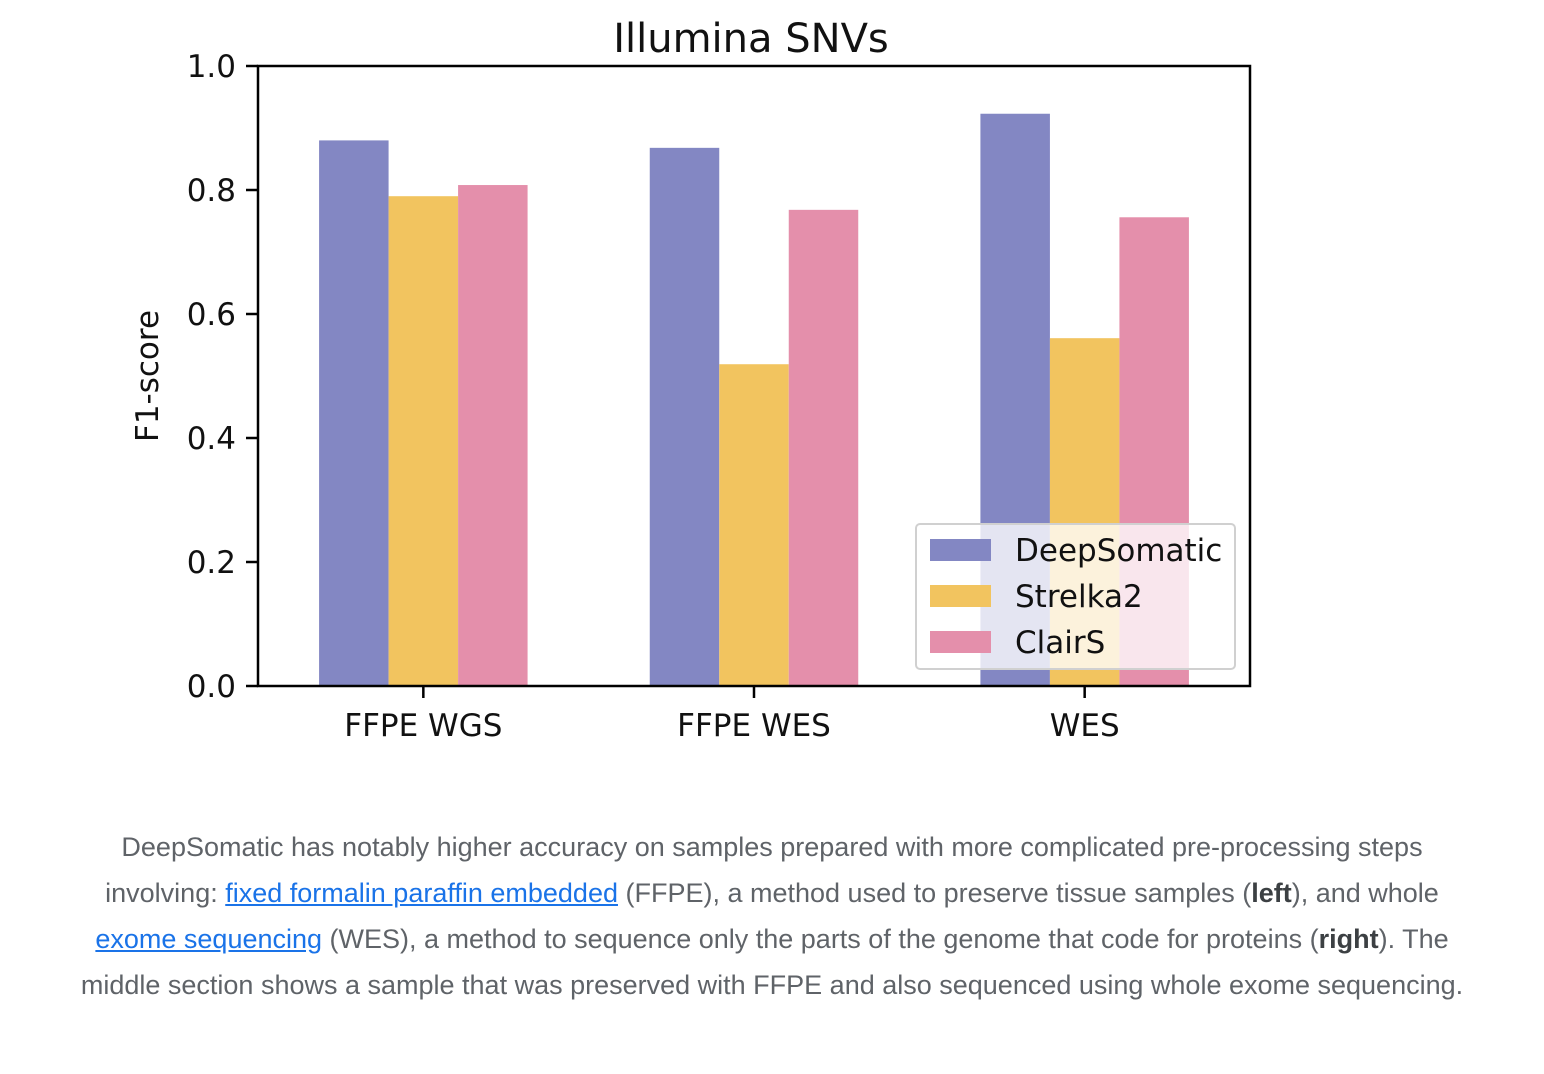 The height and width of the screenshot is (1074, 1544). I want to click on legend-box, so click(1075, 596).